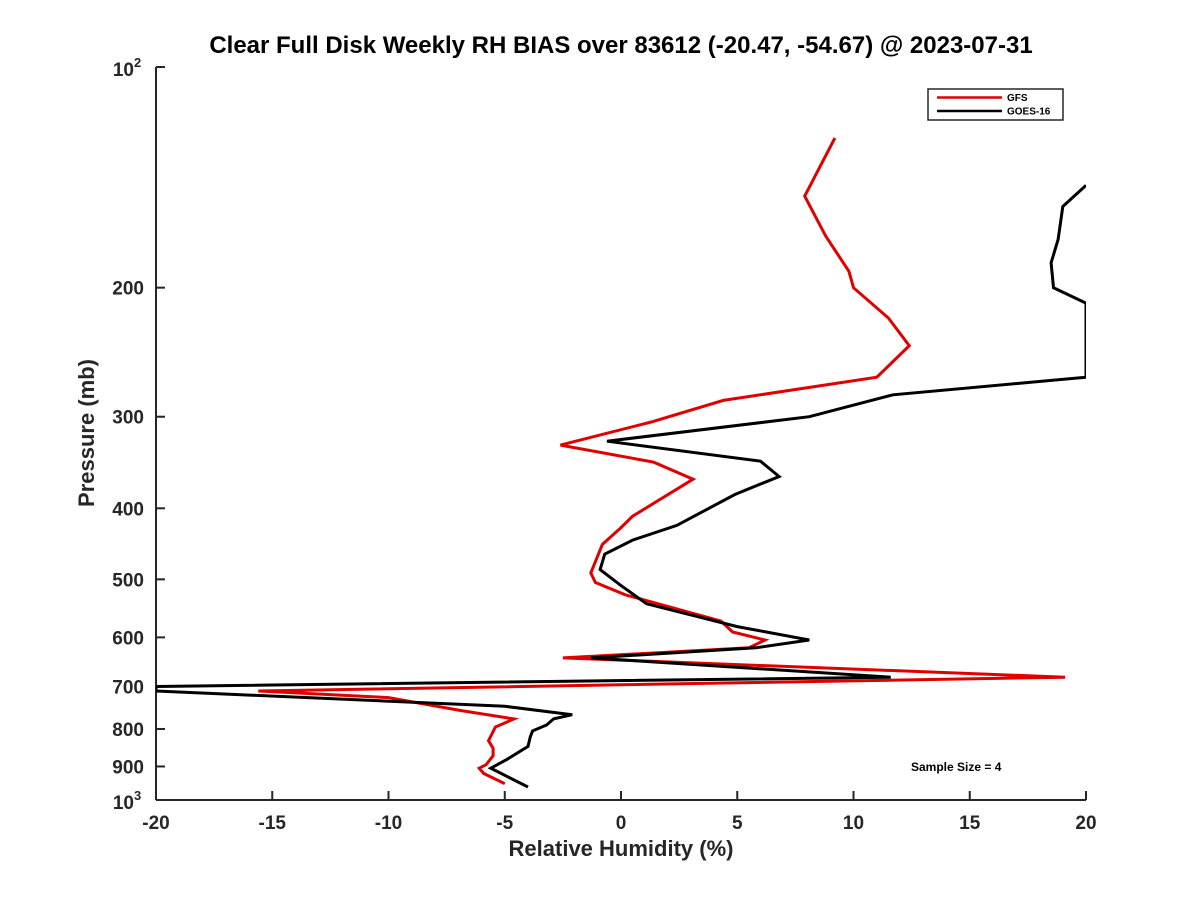 The width and height of the screenshot is (1200, 900). I want to click on x-tick-label: 0, so click(621, 823).